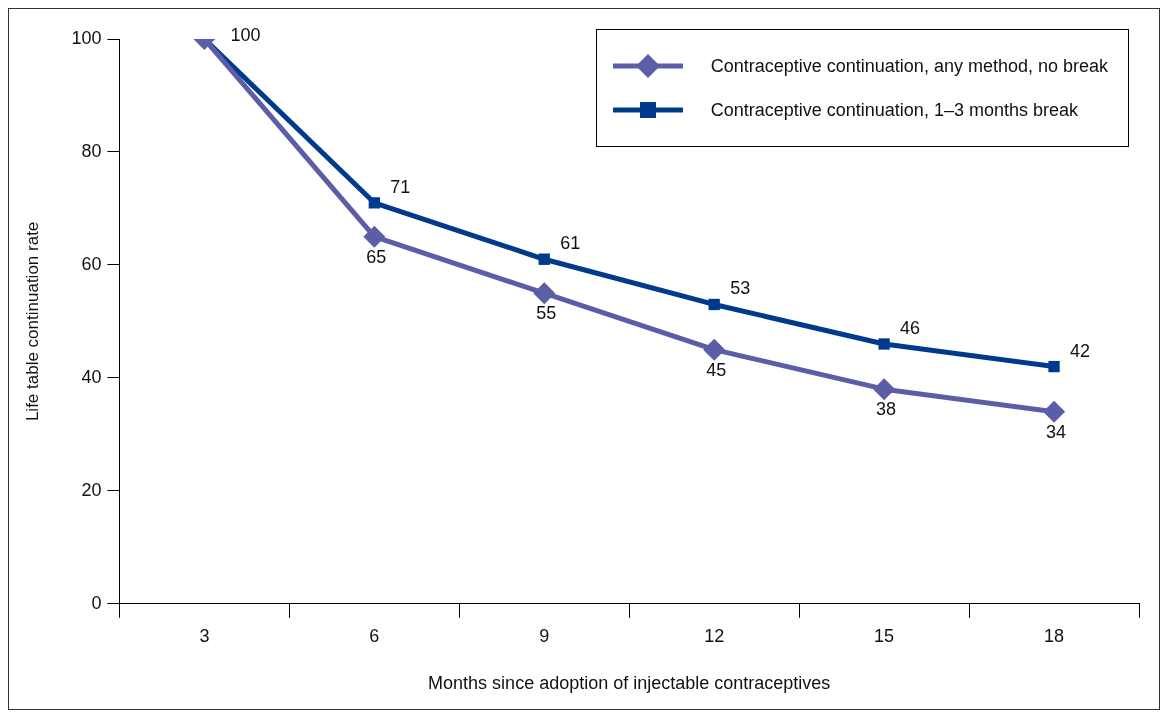 Image resolution: width=1171 pixels, height=721 pixels. What do you see at coordinates (96, 602) in the screenshot?
I see `y-tick-label: 0` at bounding box center [96, 602].